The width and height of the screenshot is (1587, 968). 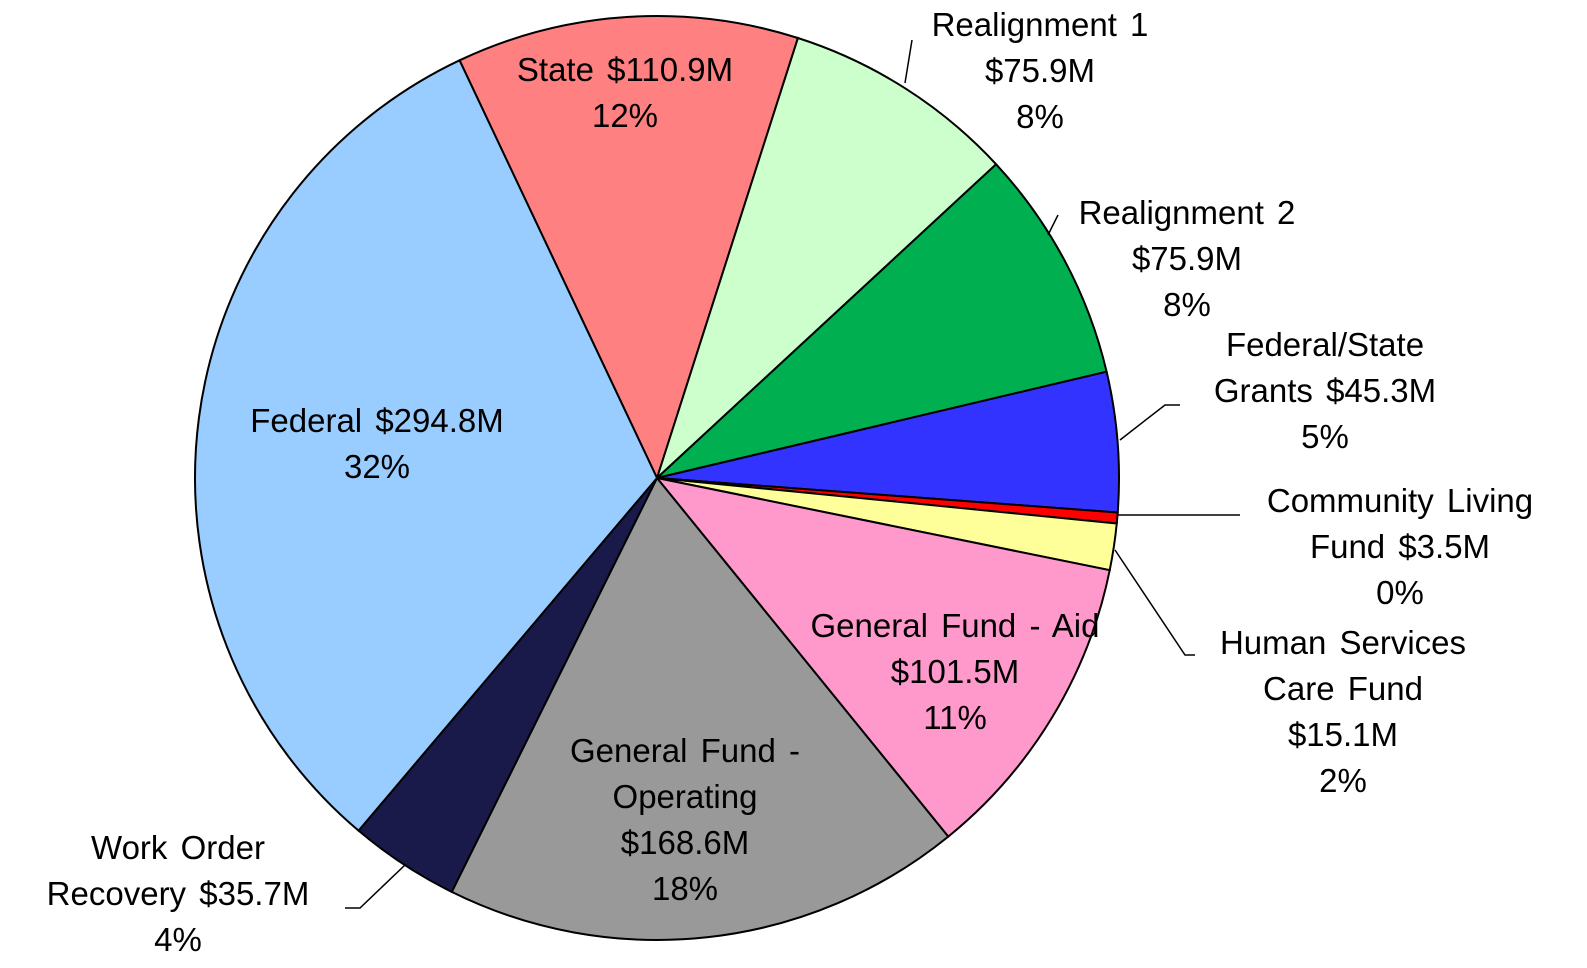 I want to click on percent-label: 2%, so click(x=1343, y=780).